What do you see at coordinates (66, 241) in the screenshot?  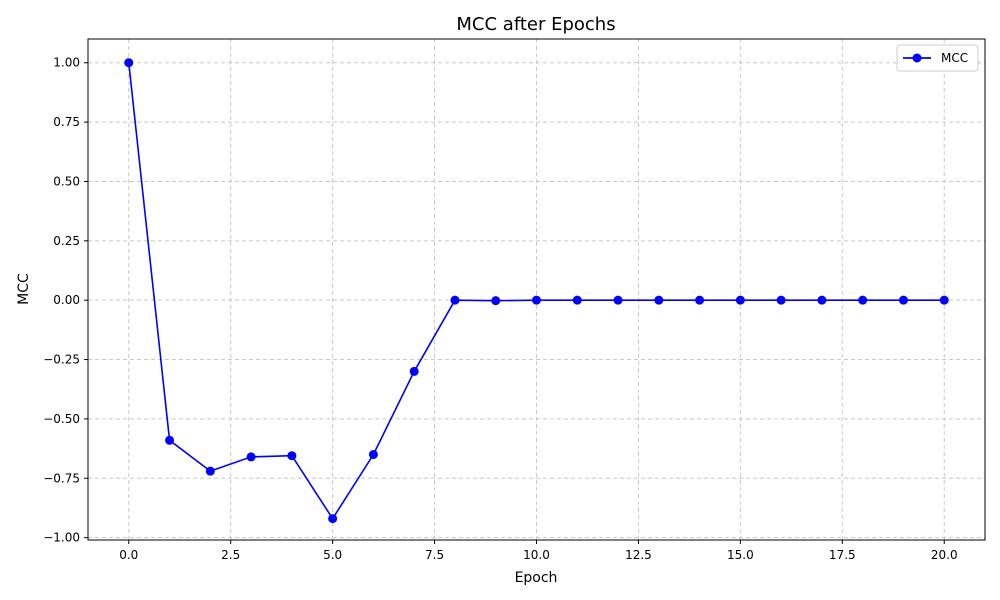 I see `y-tick-label: 0.25` at bounding box center [66, 241].